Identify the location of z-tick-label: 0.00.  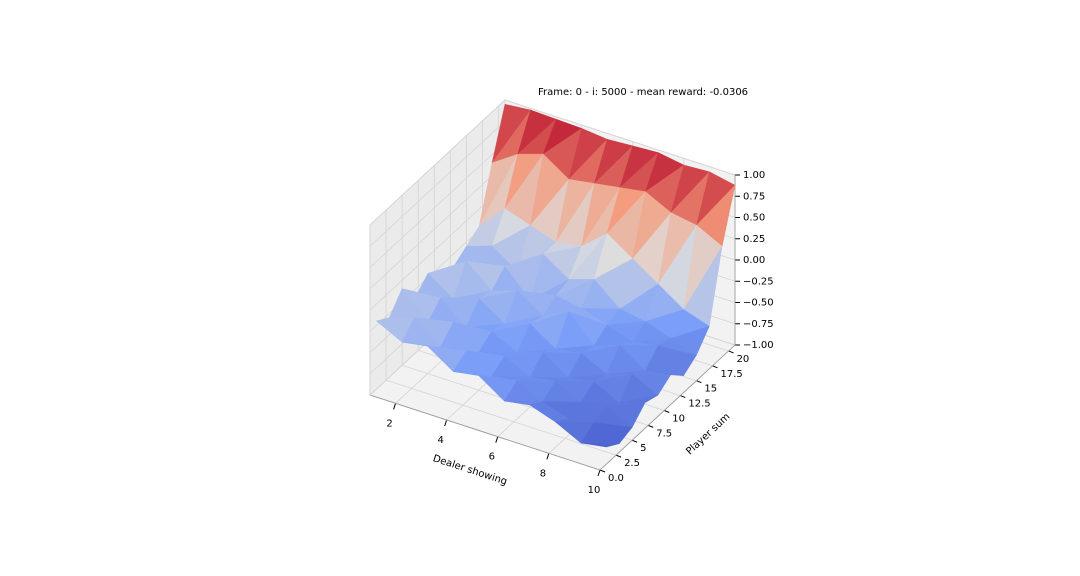
(754, 260).